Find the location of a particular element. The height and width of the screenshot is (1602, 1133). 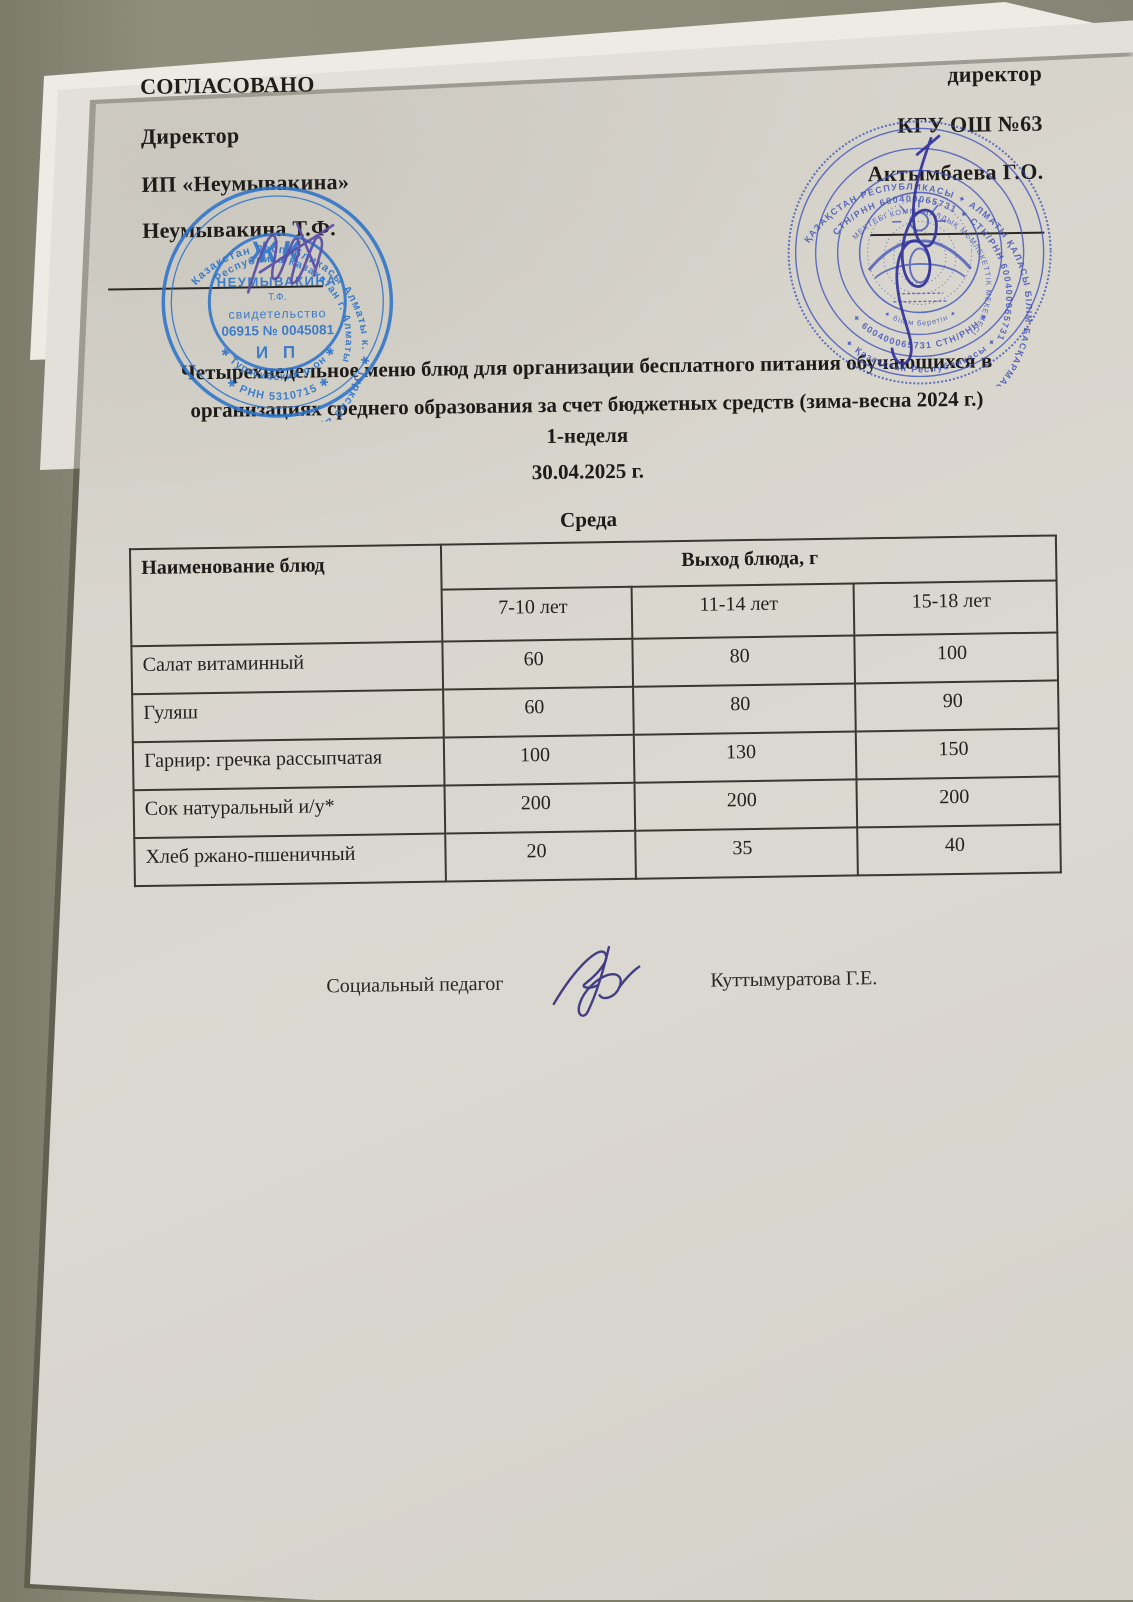

footer-role: Социальный педагог is located at coordinates (415, 985).